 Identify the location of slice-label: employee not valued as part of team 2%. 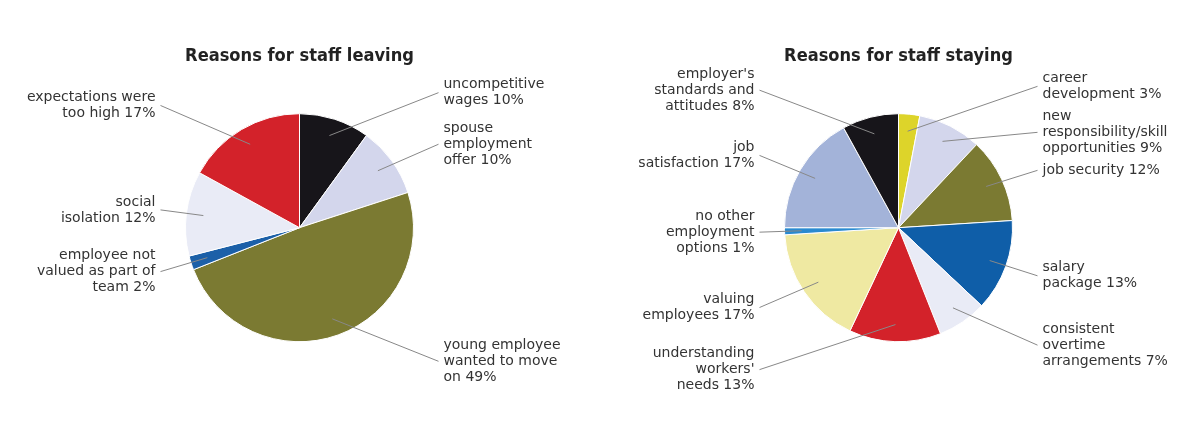
(96, 270).